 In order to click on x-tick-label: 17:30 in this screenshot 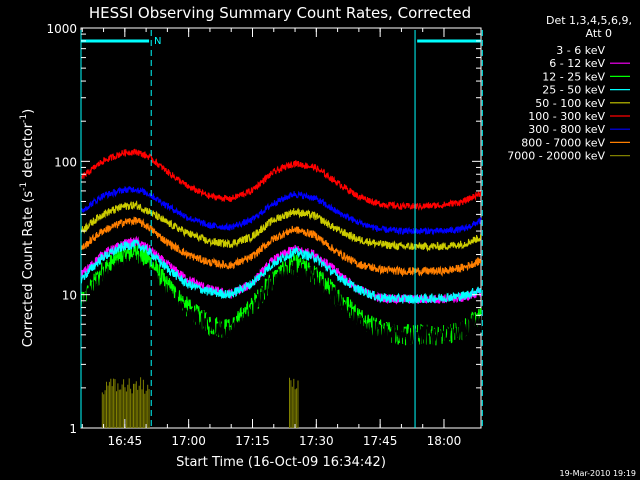, I will do `click(316, 441)`.